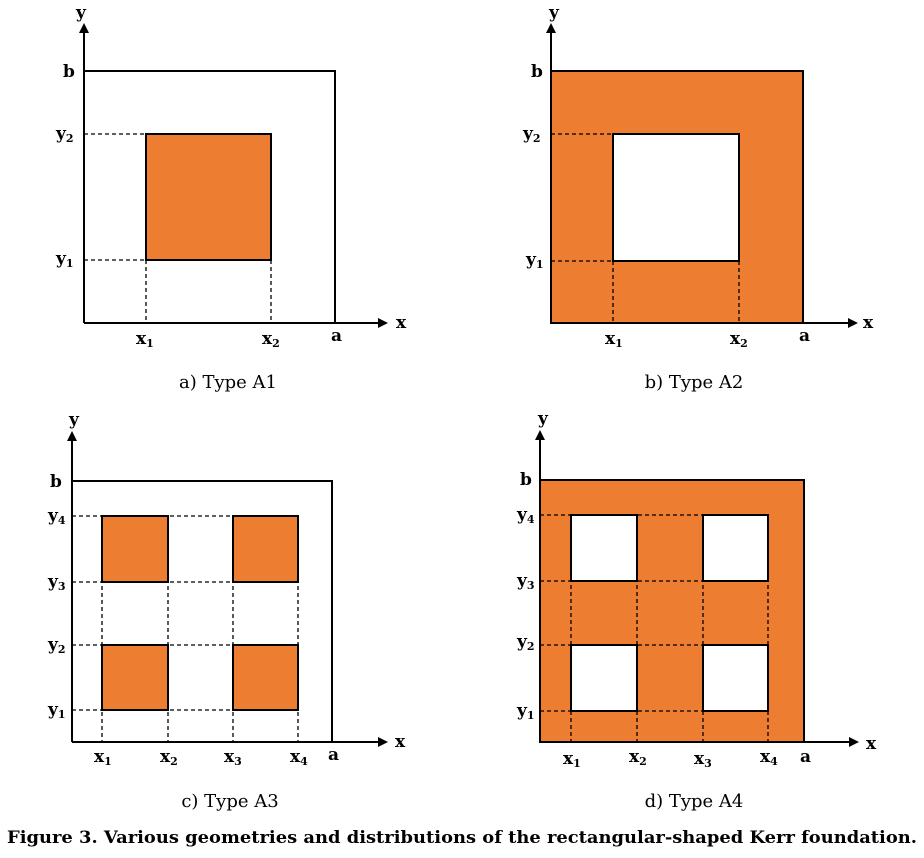 The image size is (924, 858). I want to click on panel-caption: b) Type A2, so click(694, 382).